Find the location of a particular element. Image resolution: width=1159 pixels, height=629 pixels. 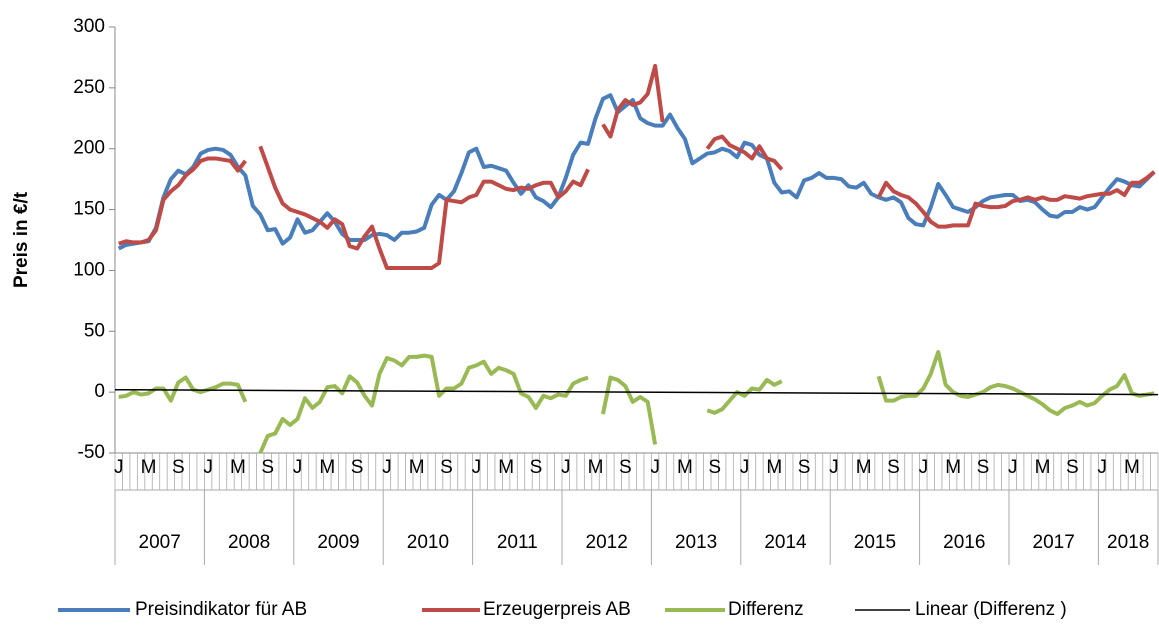

trend-line is located at coordinates (636, 392).